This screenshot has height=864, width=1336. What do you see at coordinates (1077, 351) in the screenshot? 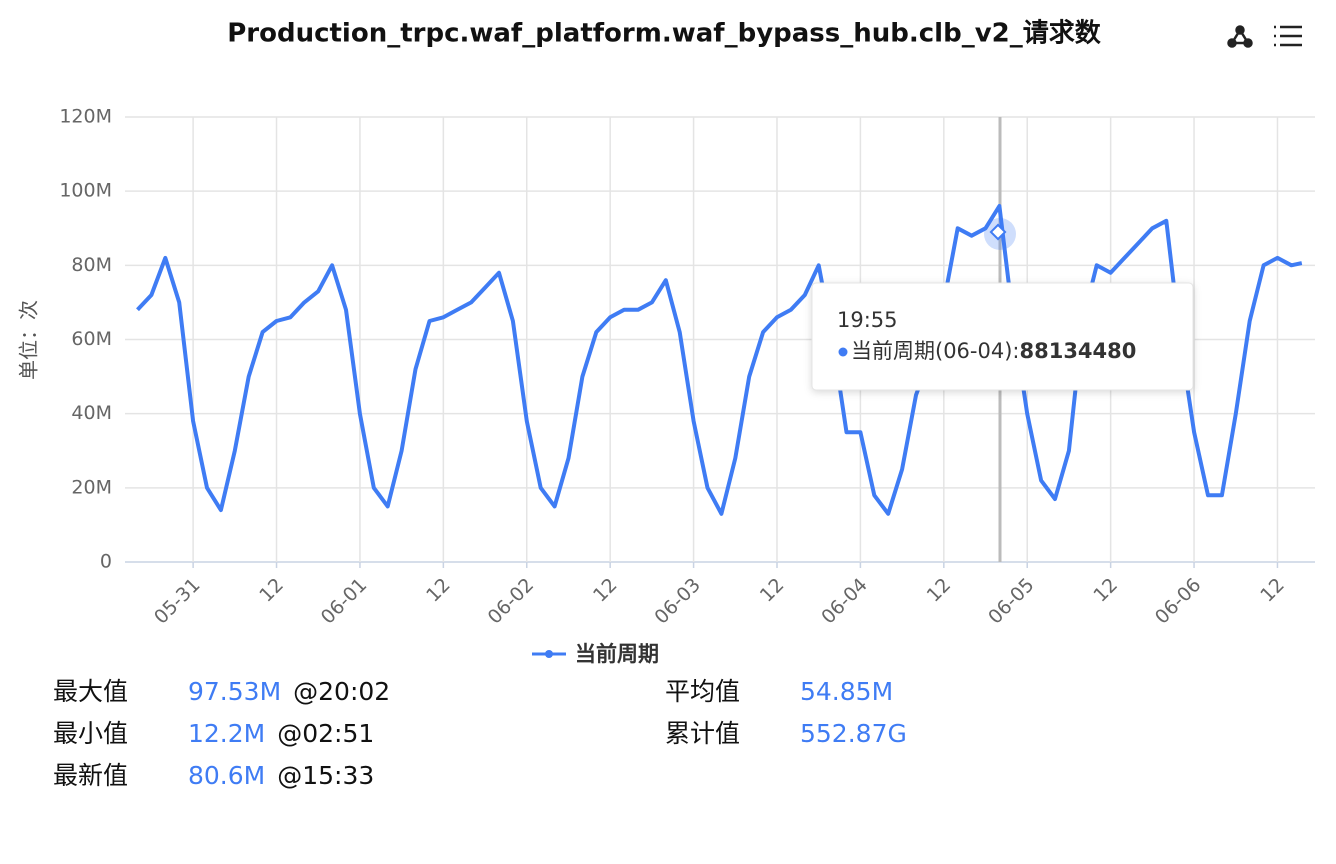
I see `tooltip-value: 88134480` at bounding box center [1077, 351].